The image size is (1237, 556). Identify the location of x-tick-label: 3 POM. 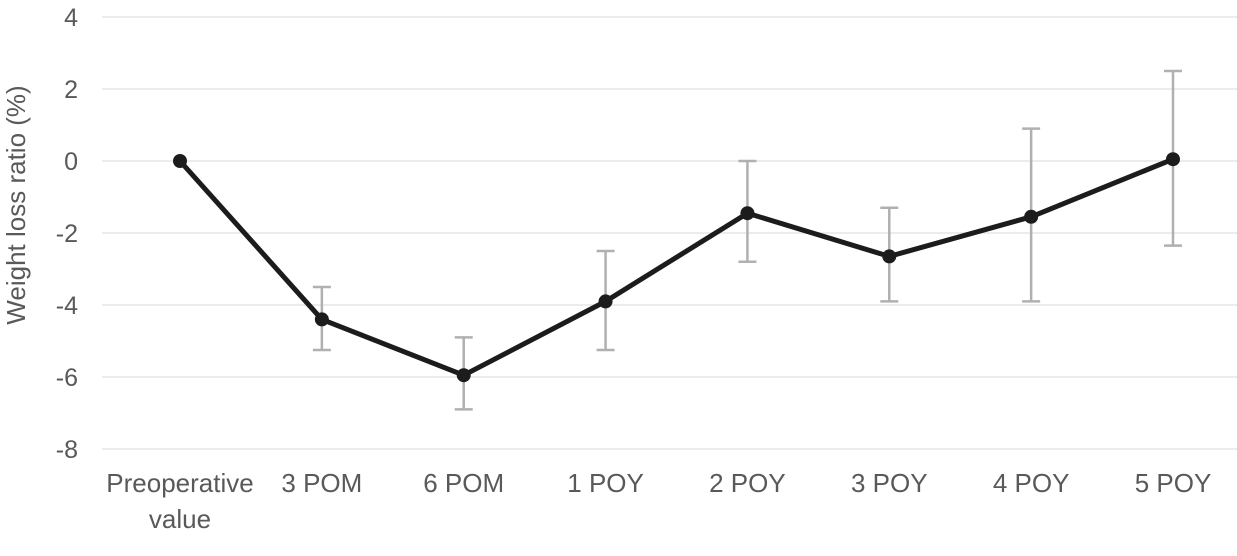
(321, 483).